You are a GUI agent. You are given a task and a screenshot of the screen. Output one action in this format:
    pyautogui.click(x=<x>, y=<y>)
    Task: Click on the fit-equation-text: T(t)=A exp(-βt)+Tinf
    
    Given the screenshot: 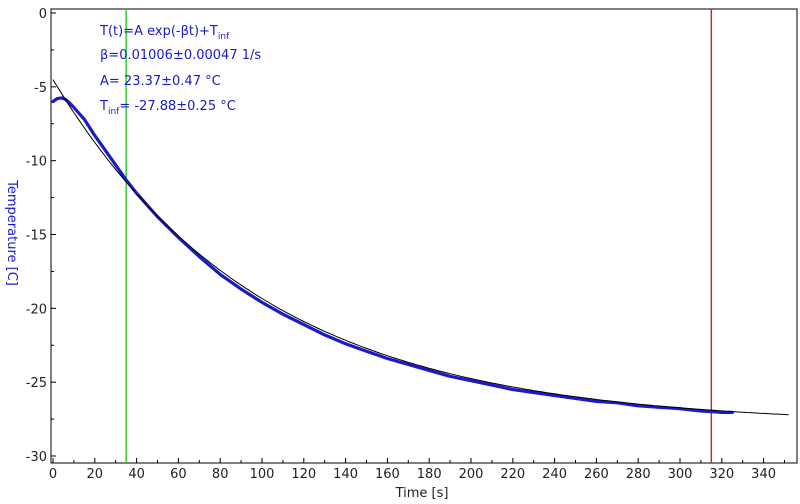 What is the action you would take?
    pyautogui.click(x=164, y=33)
    